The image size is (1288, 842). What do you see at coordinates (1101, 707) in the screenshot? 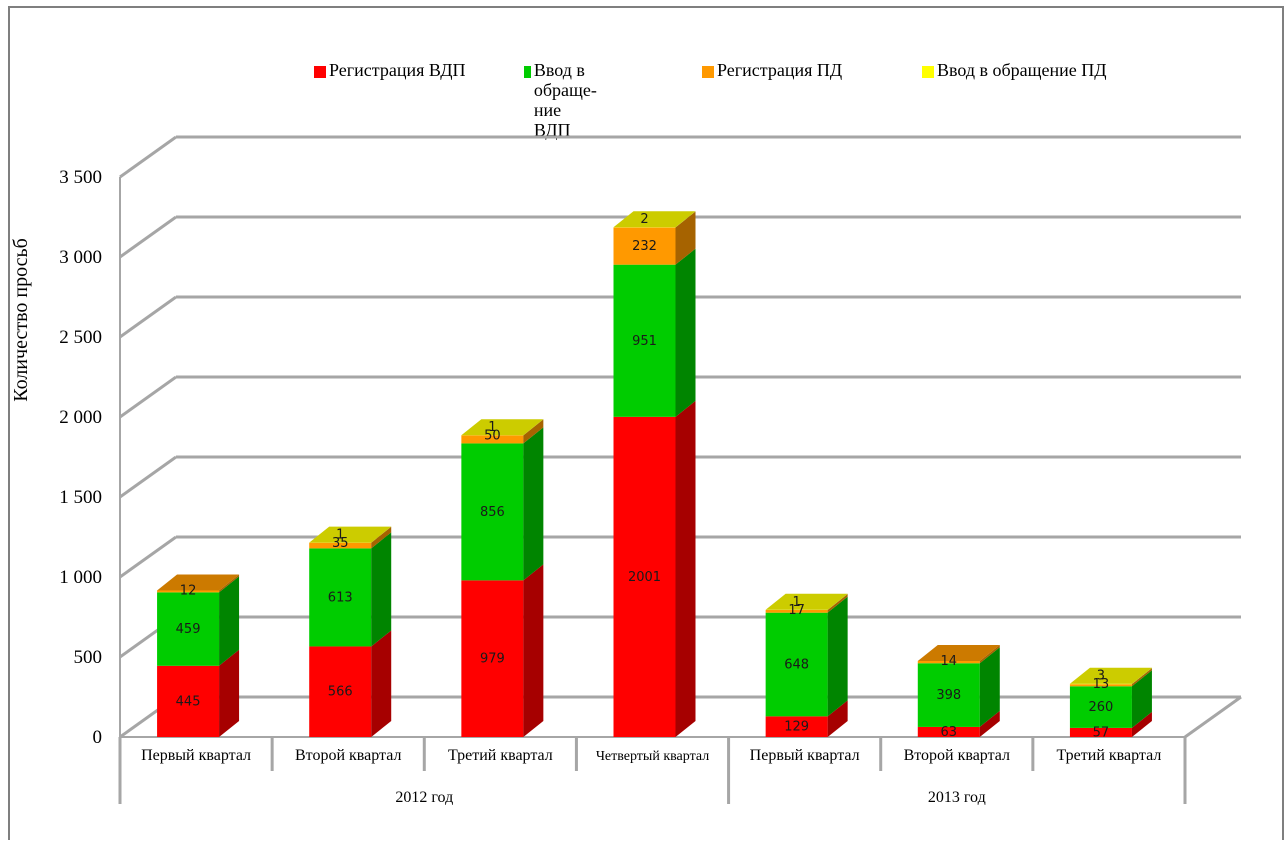
I see `data-label-s2-c7: 260` at bounding box center [1101, 707].